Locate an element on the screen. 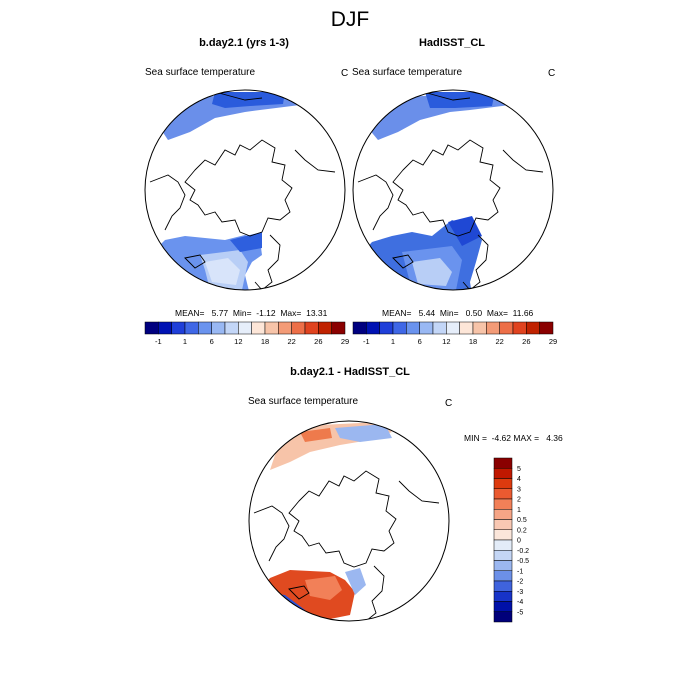  diff-map is located at coordinates (349, 521).